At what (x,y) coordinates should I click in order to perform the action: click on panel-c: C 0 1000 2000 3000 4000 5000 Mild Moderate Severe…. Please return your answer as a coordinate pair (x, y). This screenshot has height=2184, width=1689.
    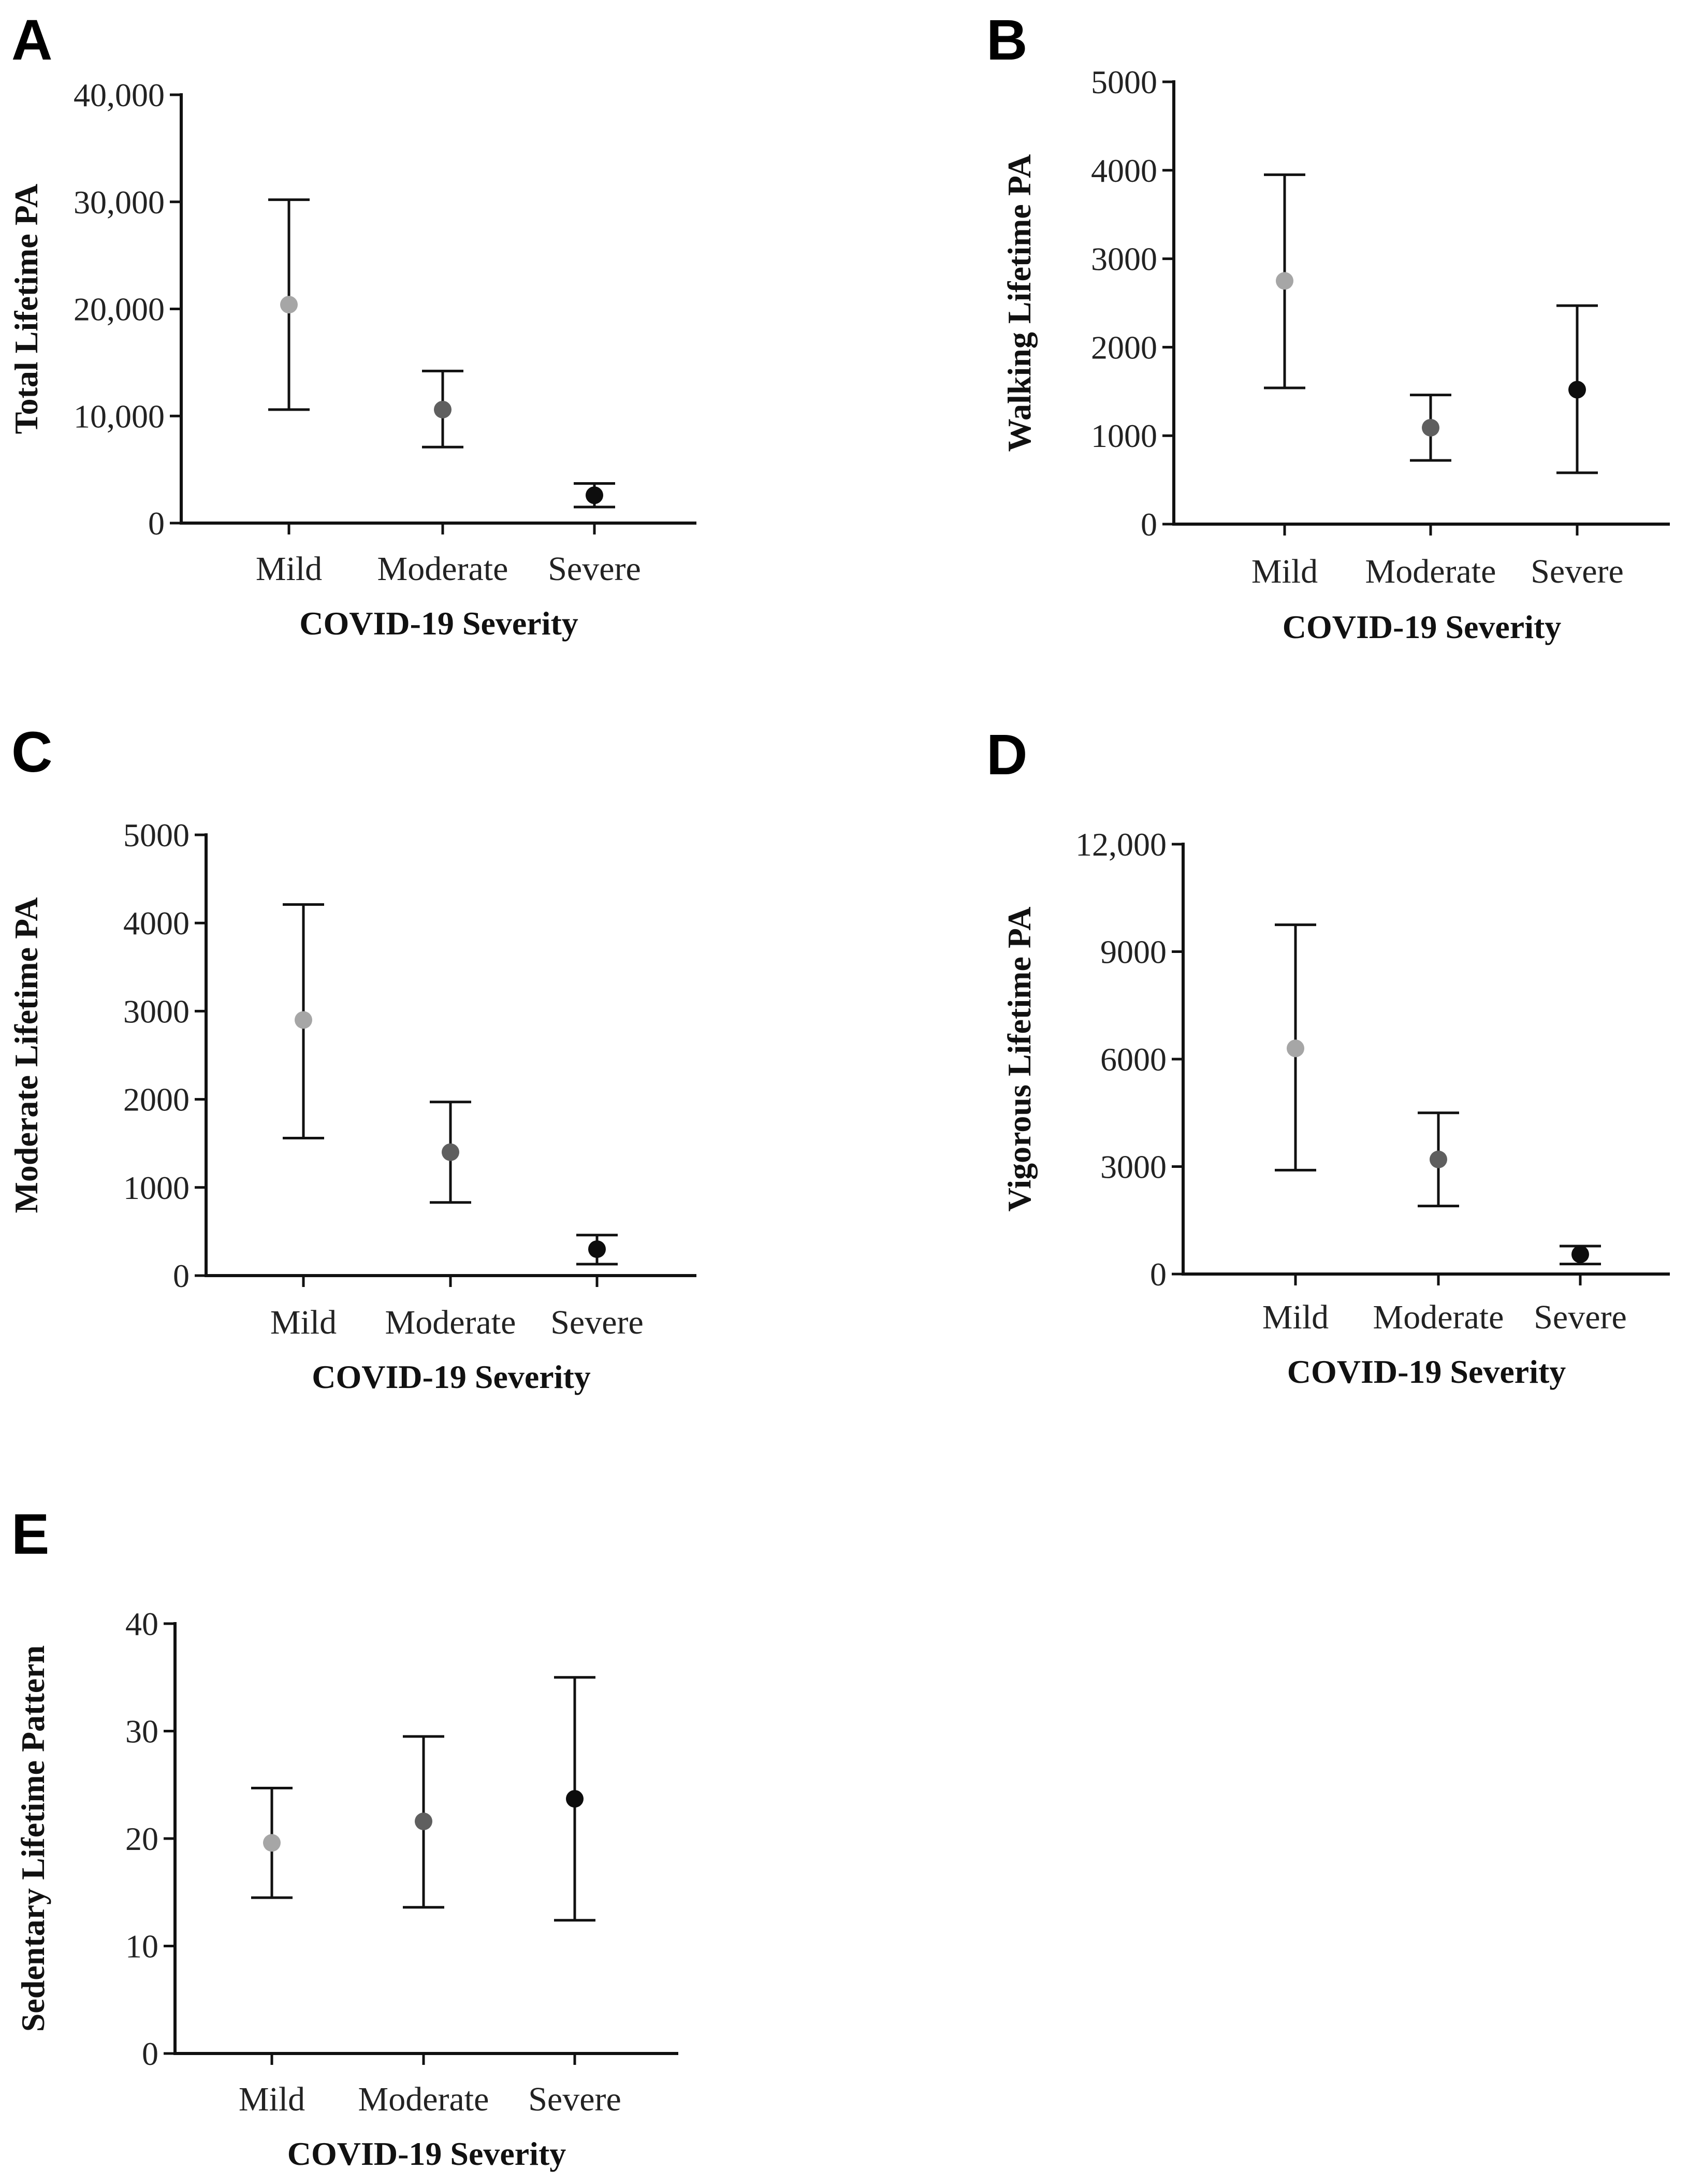
    Looking at the image, I should click on (352, 1057).